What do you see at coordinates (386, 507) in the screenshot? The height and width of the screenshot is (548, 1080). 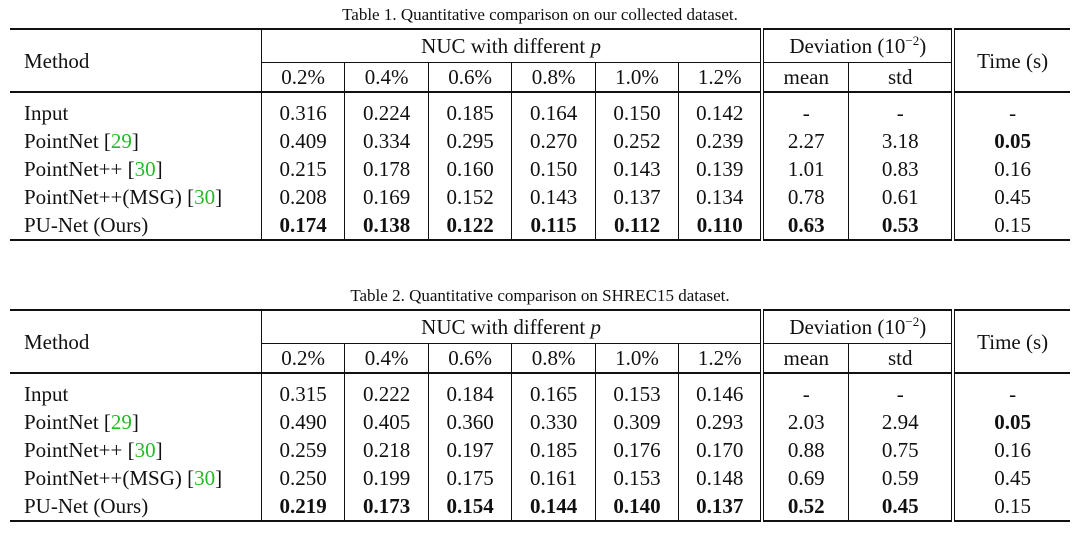 I see `nuc-value: 0.173` at bounding box center [386, 507].